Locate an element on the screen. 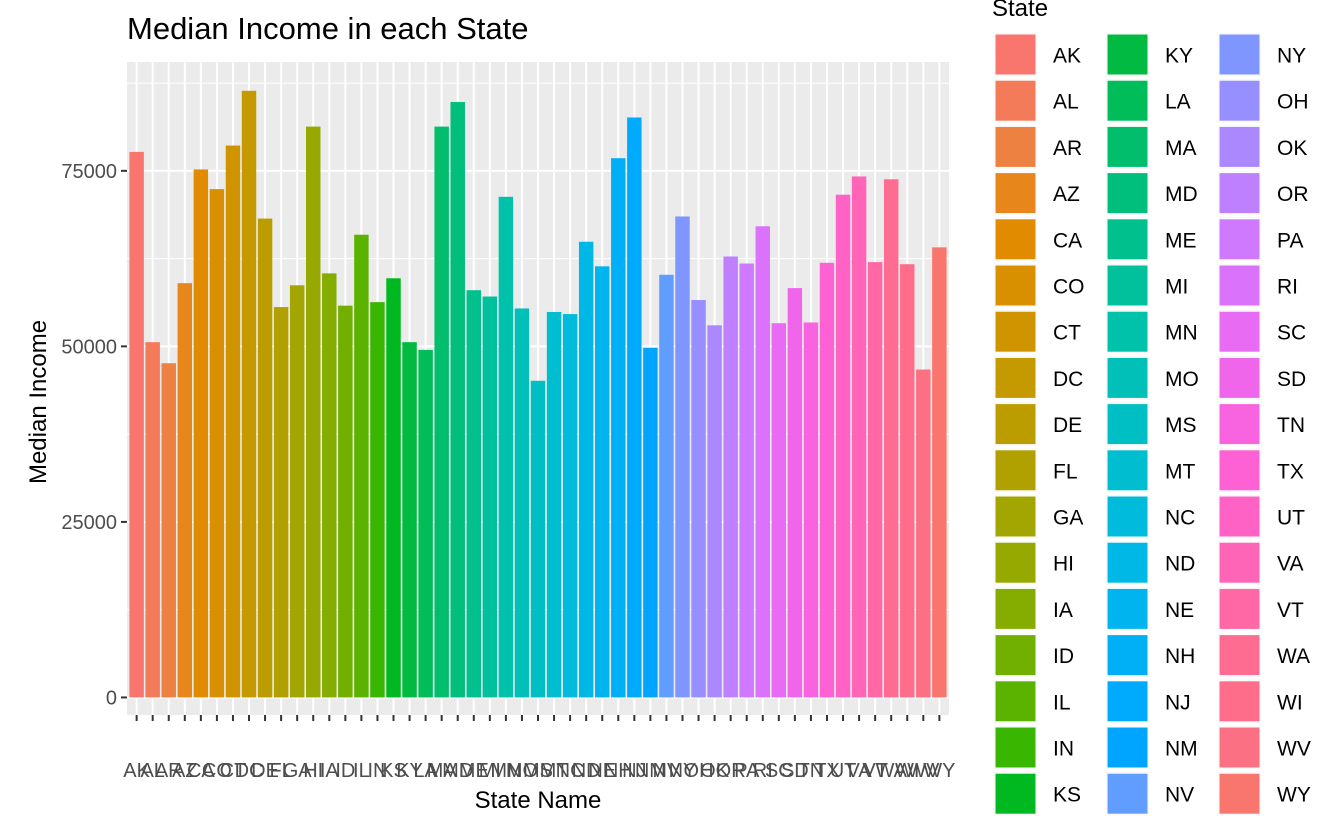  bar-mt is located at coordinates (554, 504).